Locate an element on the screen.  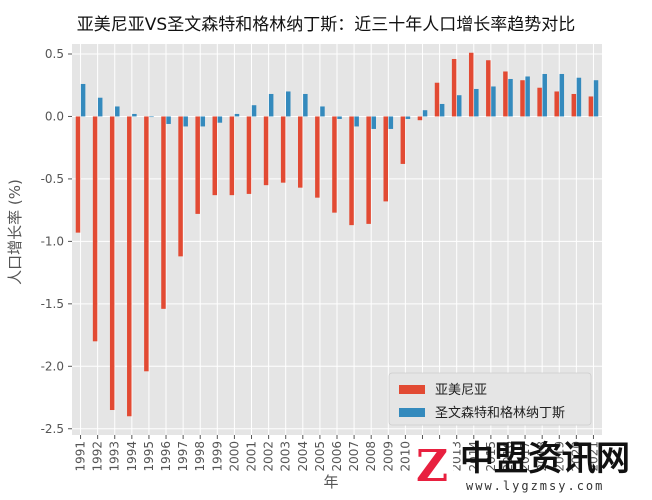
x-tick-label: 2017 is located at coordinates (525, 456).